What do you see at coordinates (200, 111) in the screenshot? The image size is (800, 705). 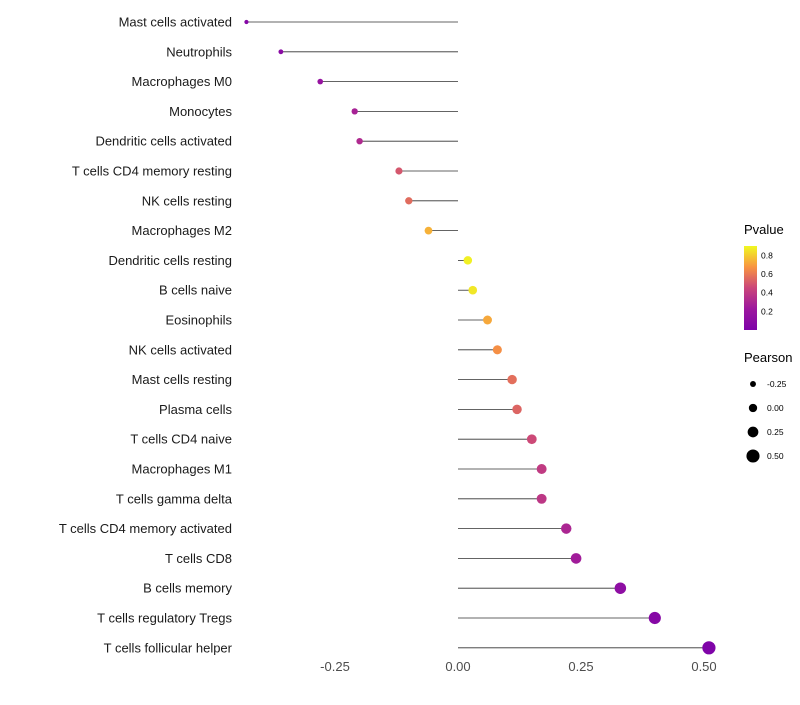 I see `category-label: Monocytes` at bounding box center [200, 111].